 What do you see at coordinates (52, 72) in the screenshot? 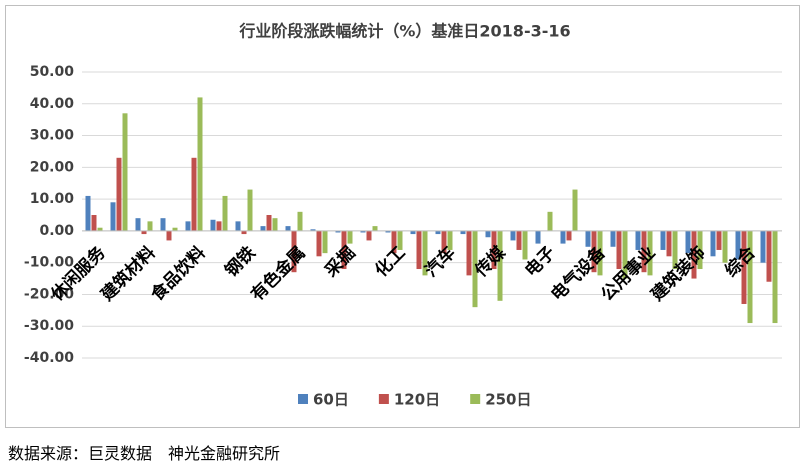
I see `y-tick-label: 50.00` at bounding box center [52, 72].